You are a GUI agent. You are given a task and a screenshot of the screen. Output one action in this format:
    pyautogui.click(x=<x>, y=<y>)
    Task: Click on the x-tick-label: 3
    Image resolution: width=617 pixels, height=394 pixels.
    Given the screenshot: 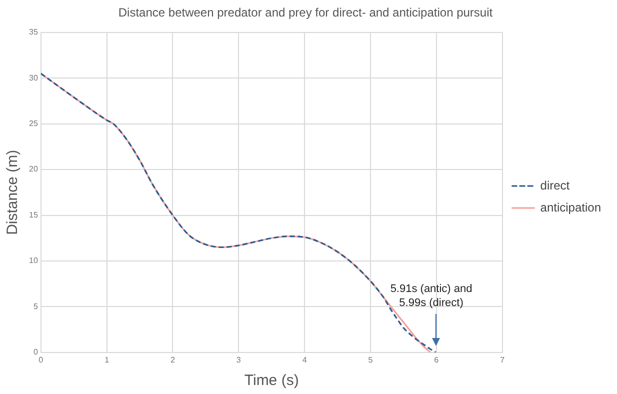 What is the action you would take?
    pyautogui.click(x=239, y=359)
    